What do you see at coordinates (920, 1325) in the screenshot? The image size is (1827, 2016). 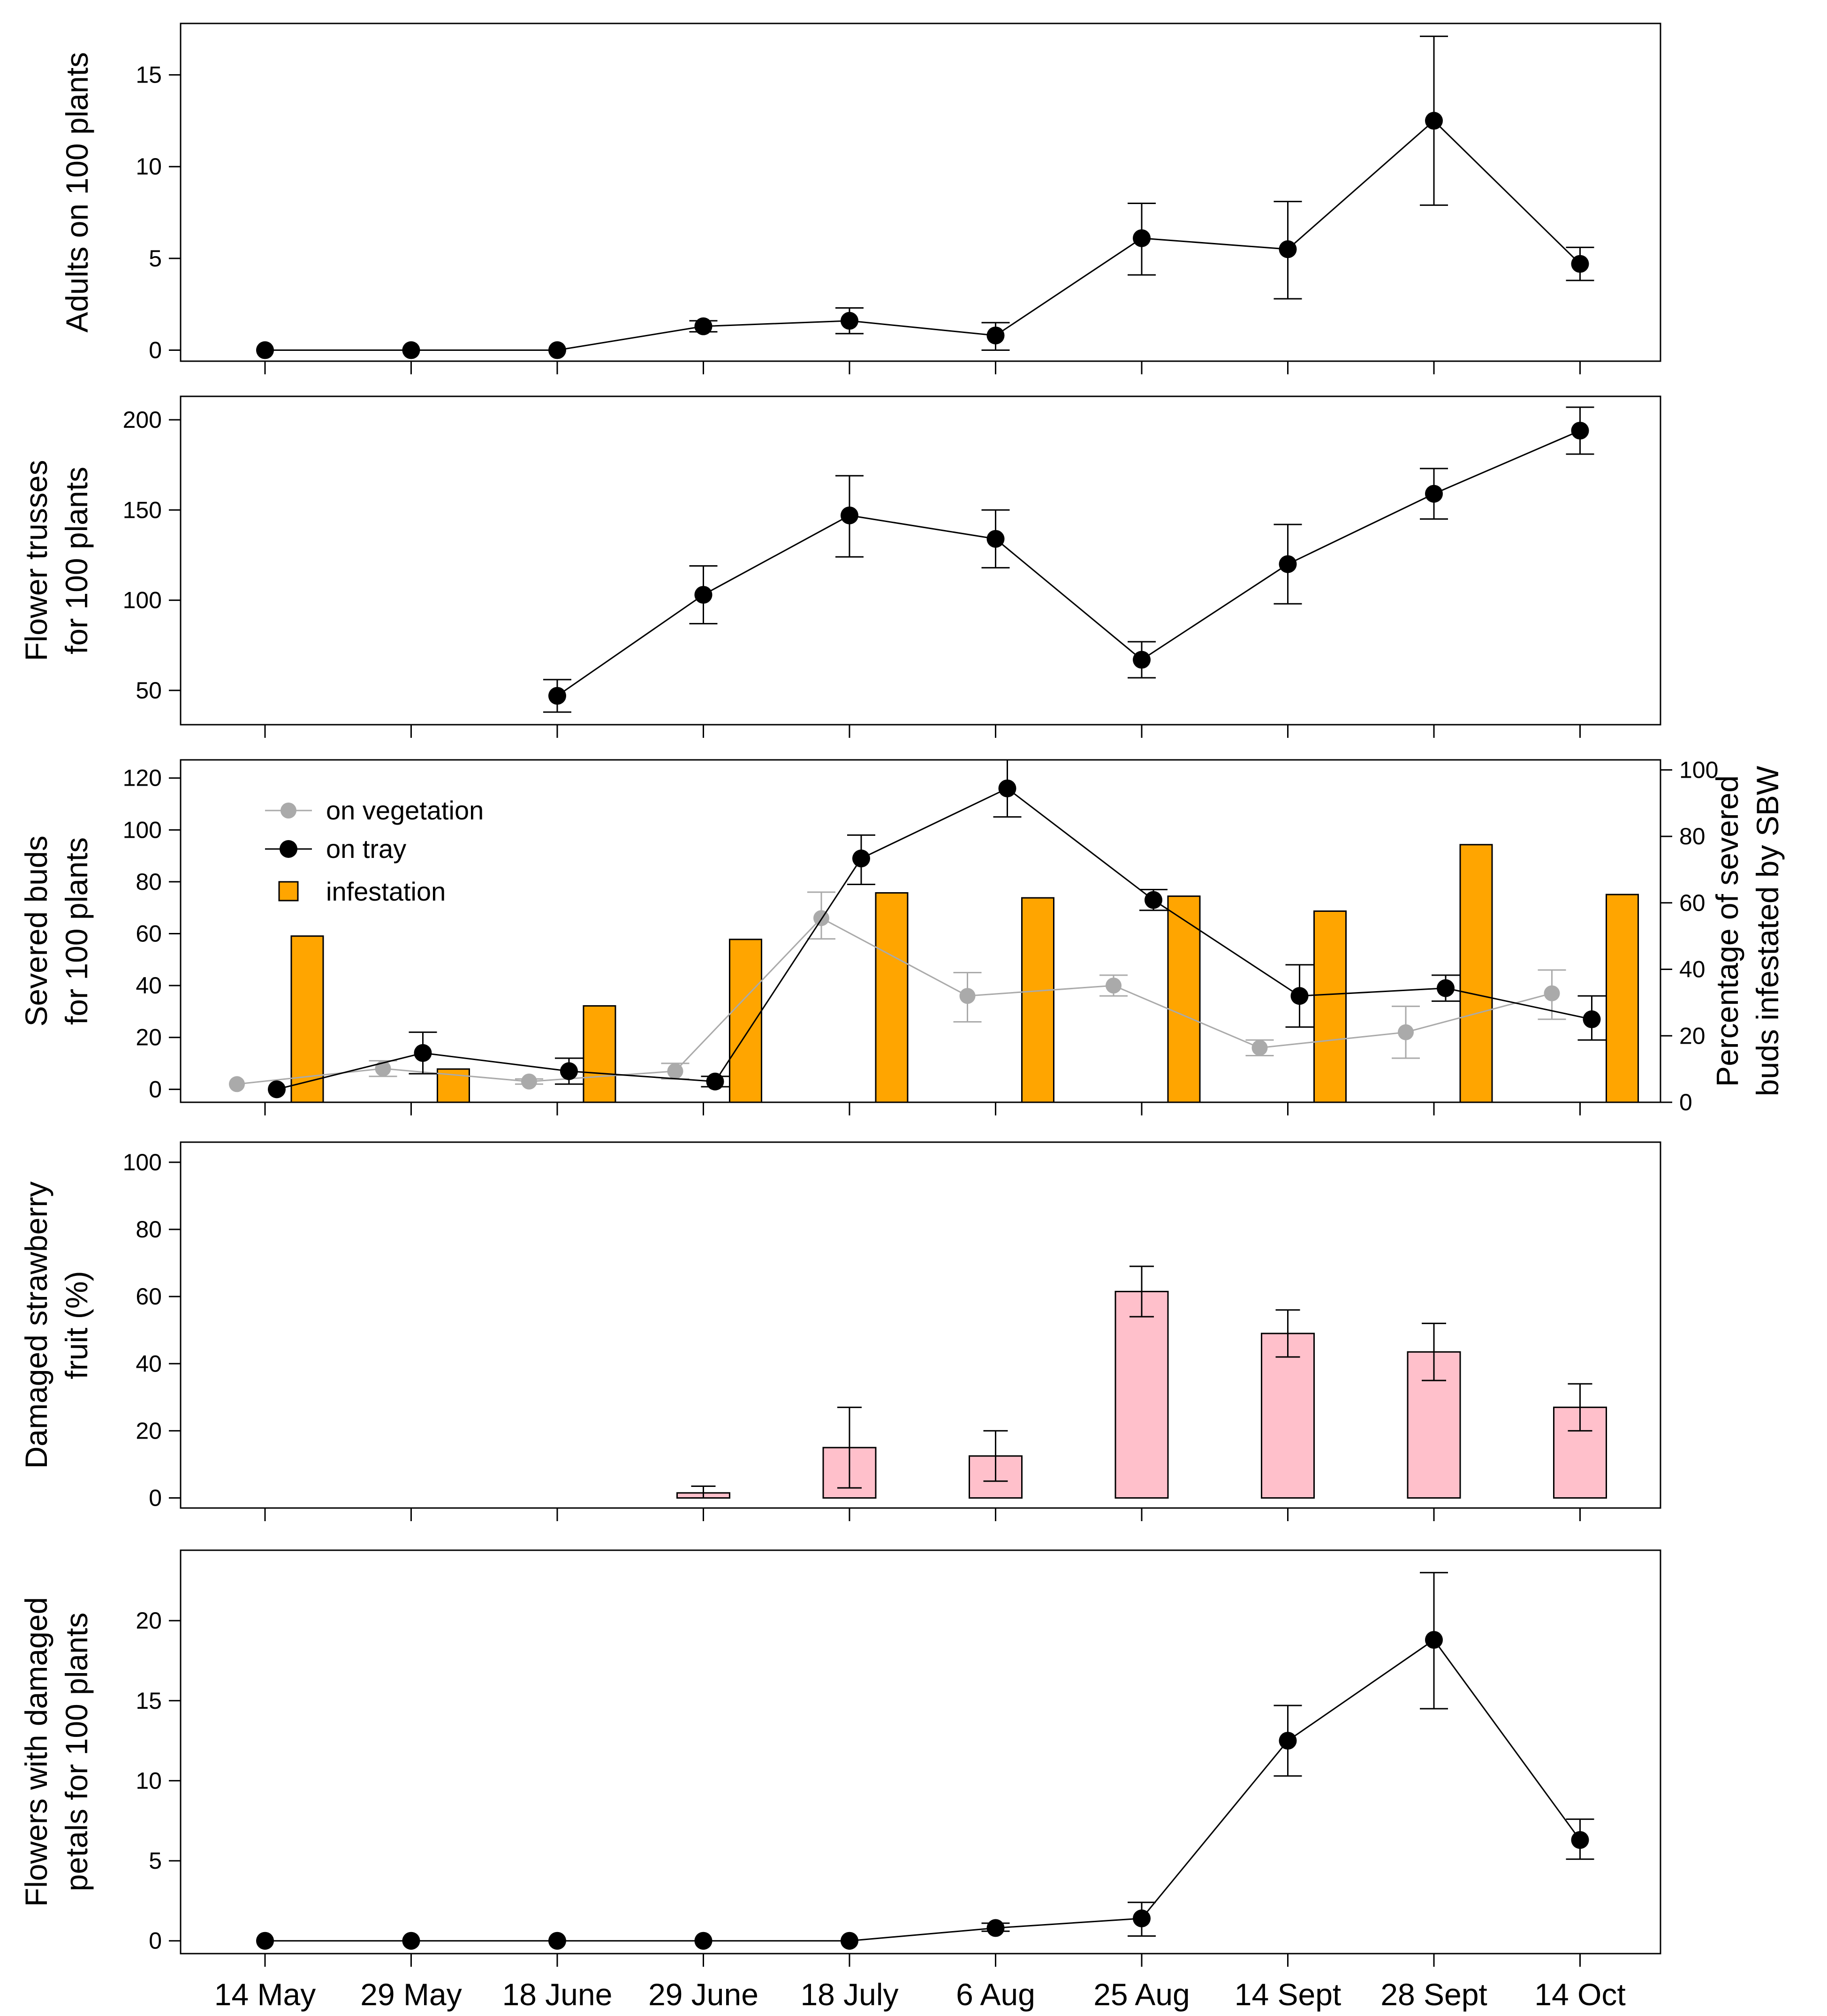 I see `plot-frame` at bounding box center [920, 1325].